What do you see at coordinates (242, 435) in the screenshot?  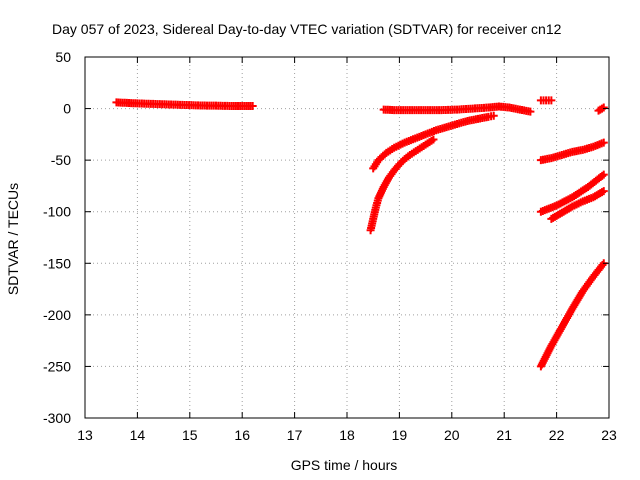 I see `x-tick-label: 16` at bounding box center [242, 435].